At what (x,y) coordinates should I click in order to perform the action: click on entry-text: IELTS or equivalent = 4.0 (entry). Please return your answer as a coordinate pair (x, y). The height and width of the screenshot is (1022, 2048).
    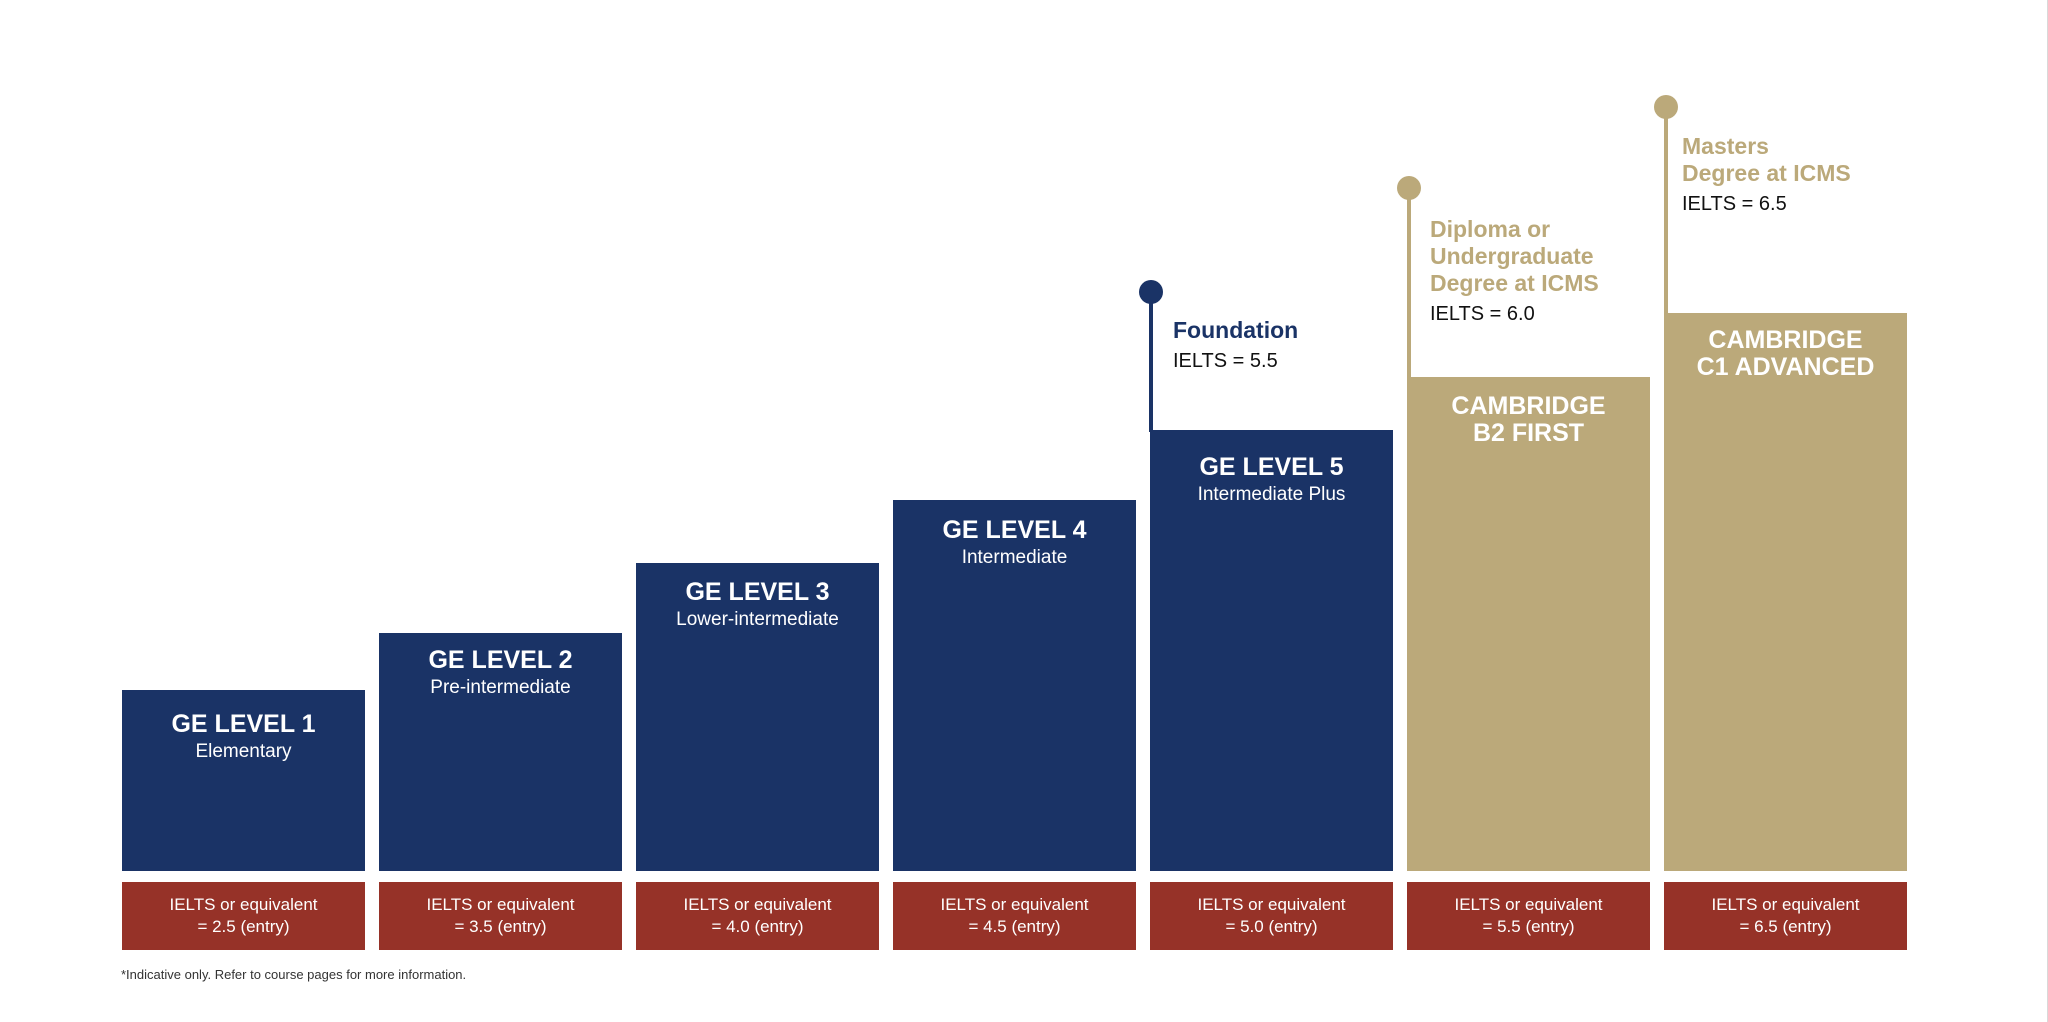
    Looking at the image, I should click on (757, 915).